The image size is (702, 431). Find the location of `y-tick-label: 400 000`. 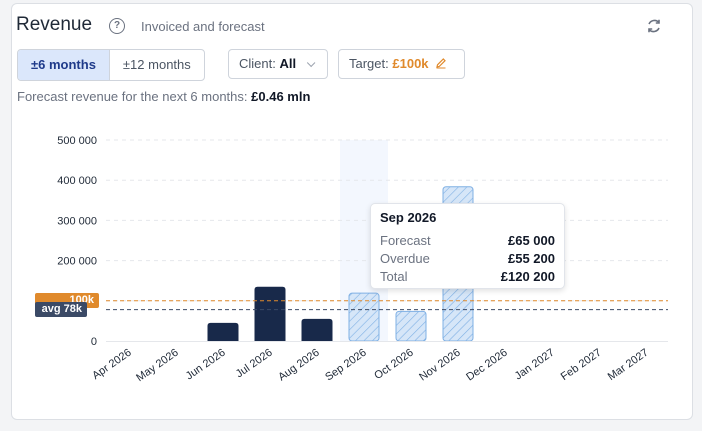

y-tick-label: 400 000 is located at coordinates (77, 181).